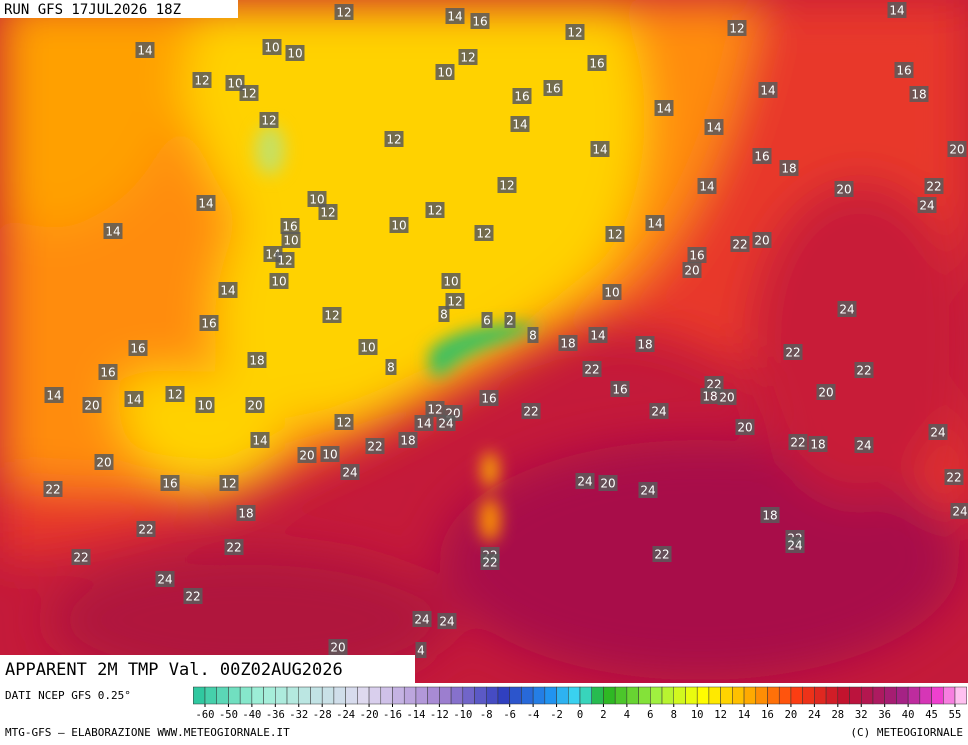 The height and width of the screenshot is (745, 968). What do you see at coordinates (791, 715) in the screenshot?
I see `colorbar-tick-label: 20` at bounding box center [791, 715].